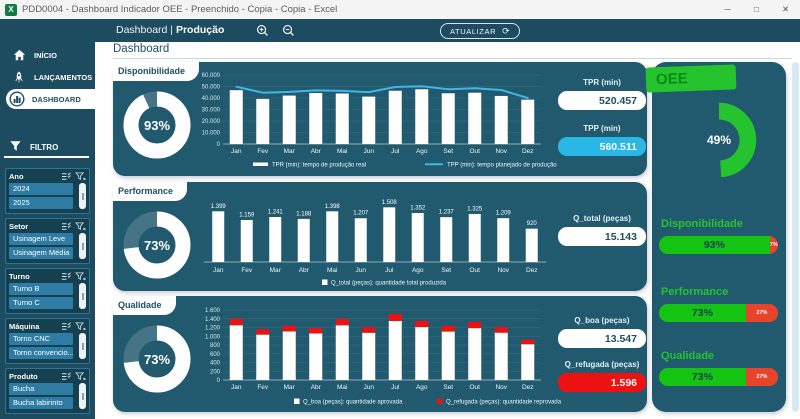  Describe the element at coordinates (19, 77) in the screenshot. I see `rocket-icon` at that location.